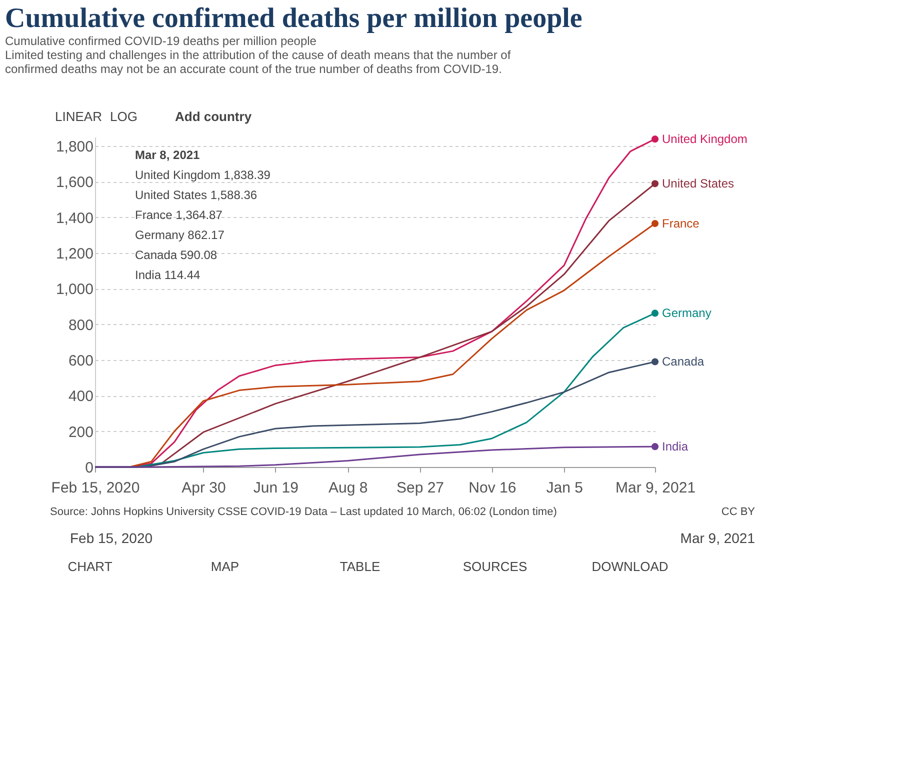 The width and height of the screenshot is (900, 761). I want to click on chart-title: Cumulative confirmed deaths per million people, so click(293, 18).